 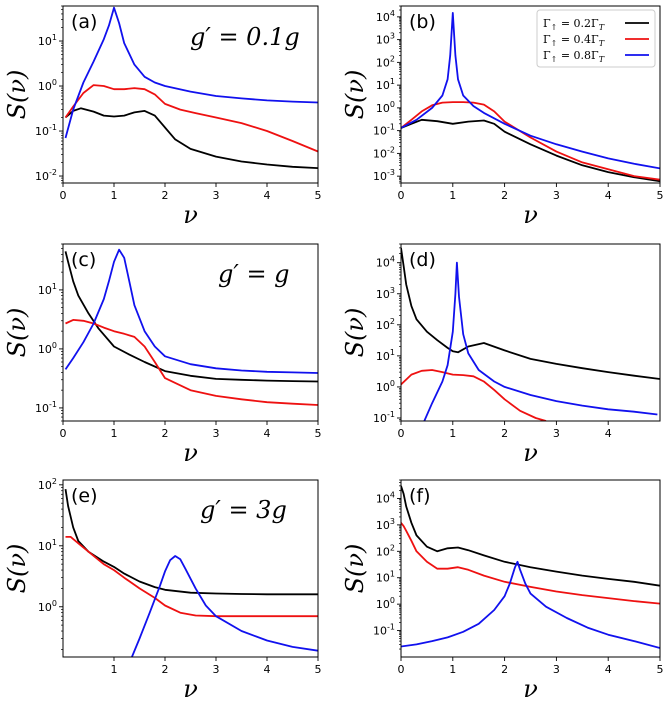 I want to click on panel-annotation: g′ = g, so click(x=254, y=274).